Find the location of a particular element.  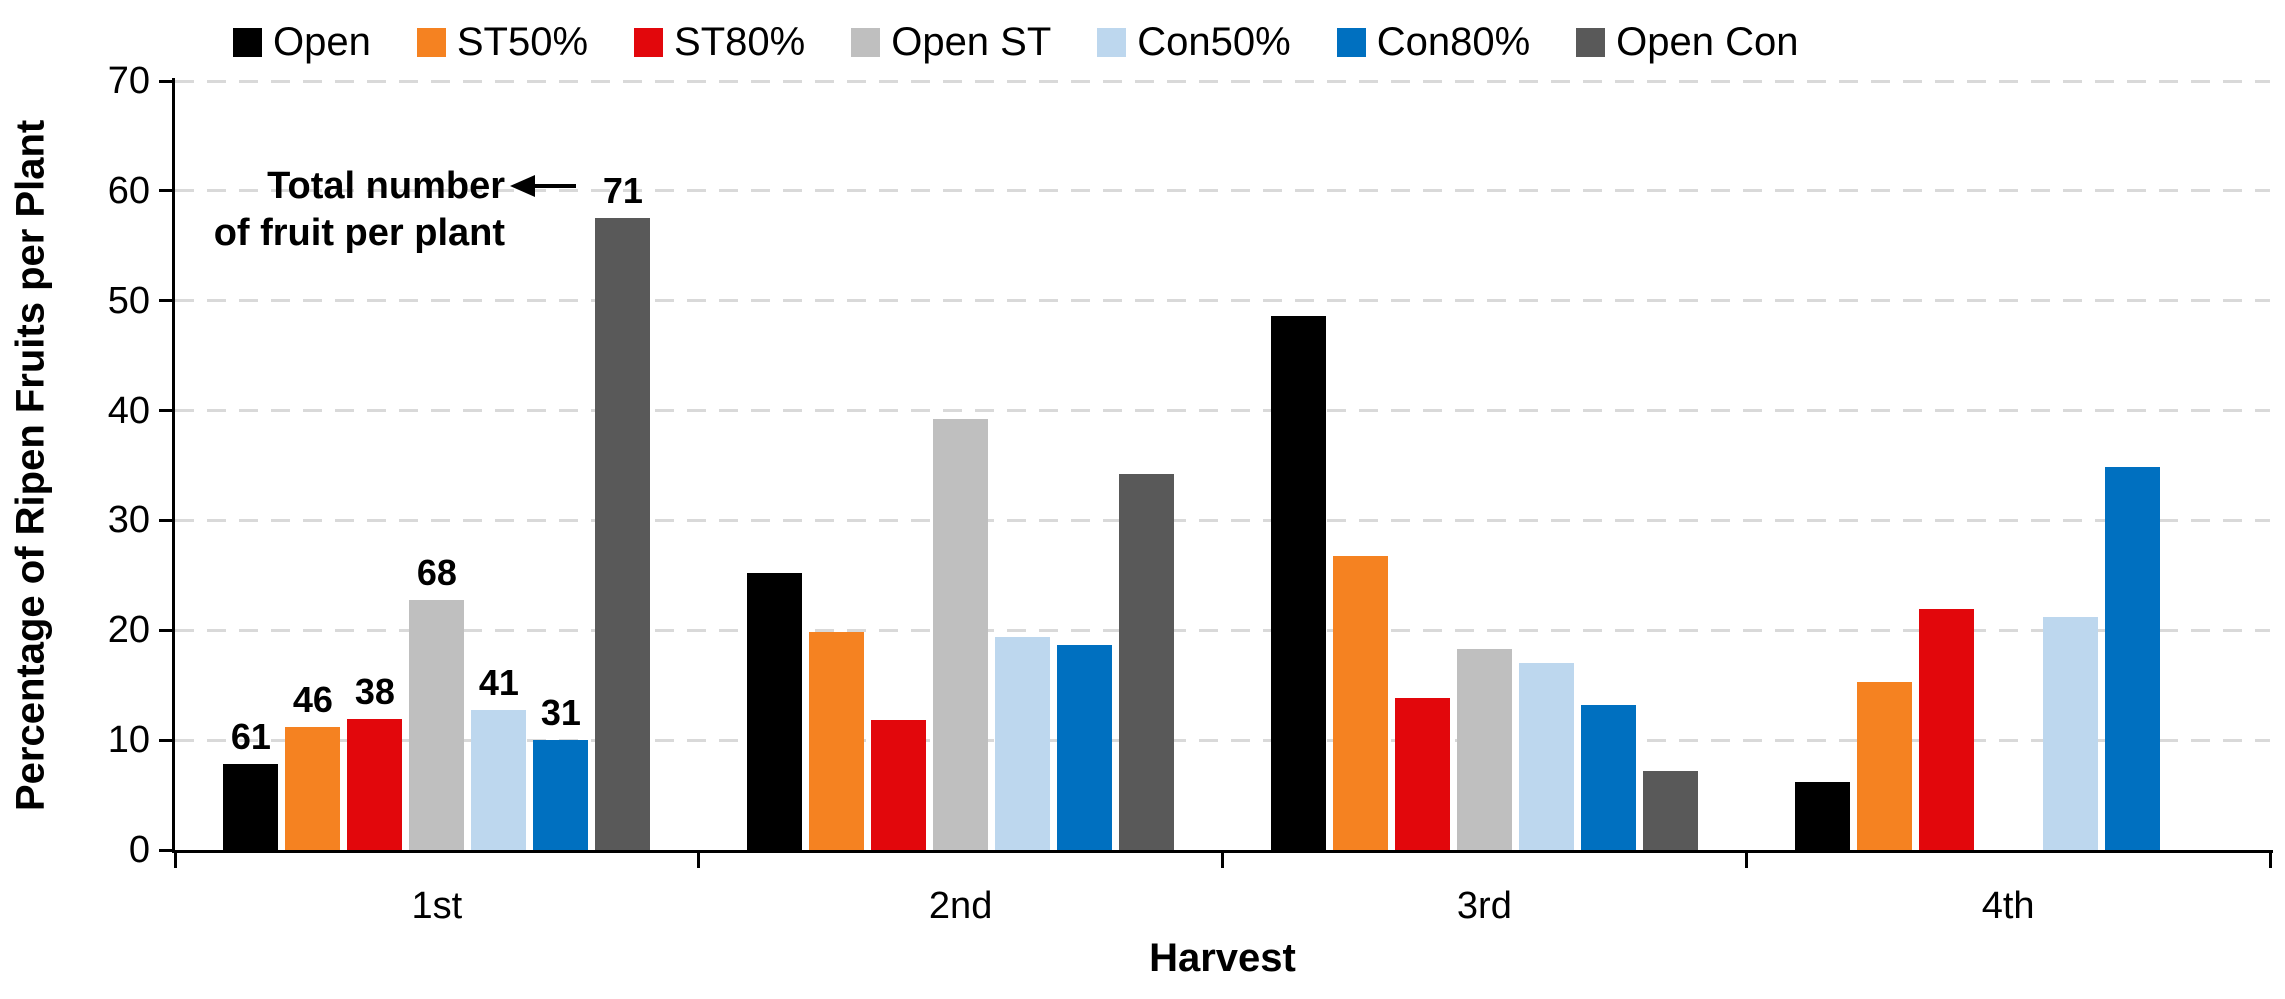

bar-open-2nd is located at coordinates (775, 711).